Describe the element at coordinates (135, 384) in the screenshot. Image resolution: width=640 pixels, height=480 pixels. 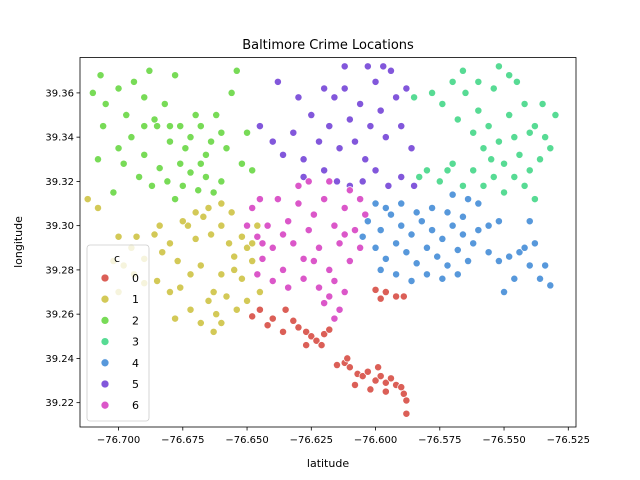
I see `legend-label-5: 5` at that location.